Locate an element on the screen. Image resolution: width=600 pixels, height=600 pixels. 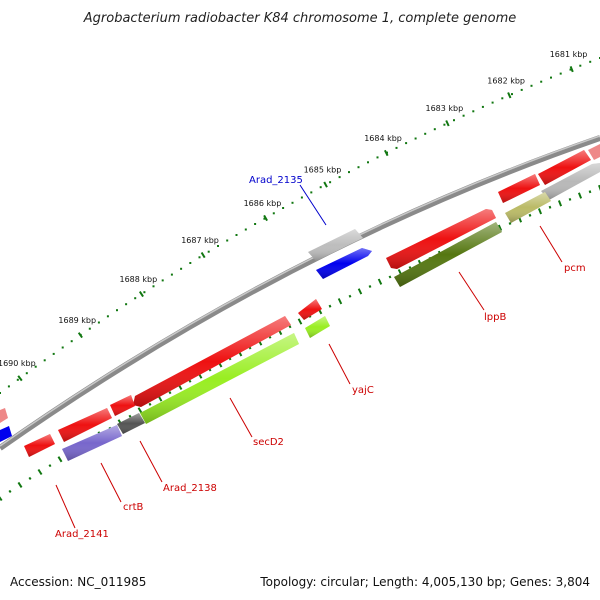
gene-grey-upper is located at coordinates (570, 181).